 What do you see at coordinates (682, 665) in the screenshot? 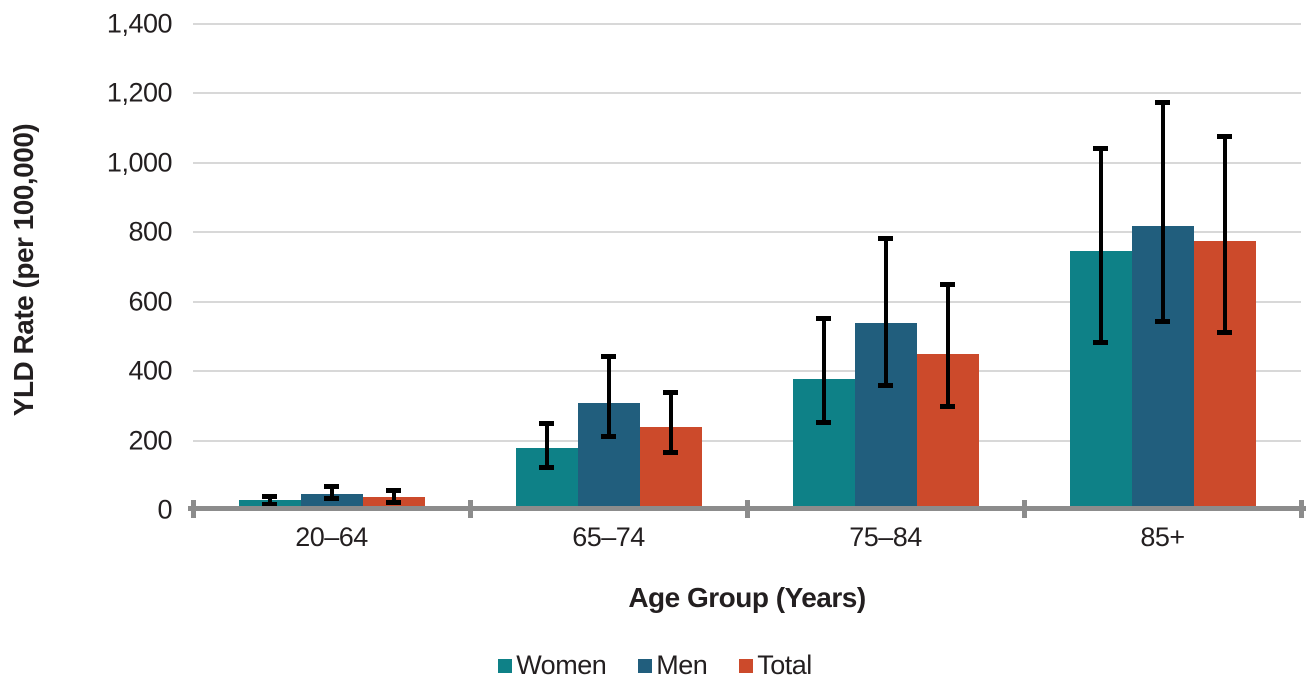
I see `legend-label-men: Men` at bounding box center [682, 665].